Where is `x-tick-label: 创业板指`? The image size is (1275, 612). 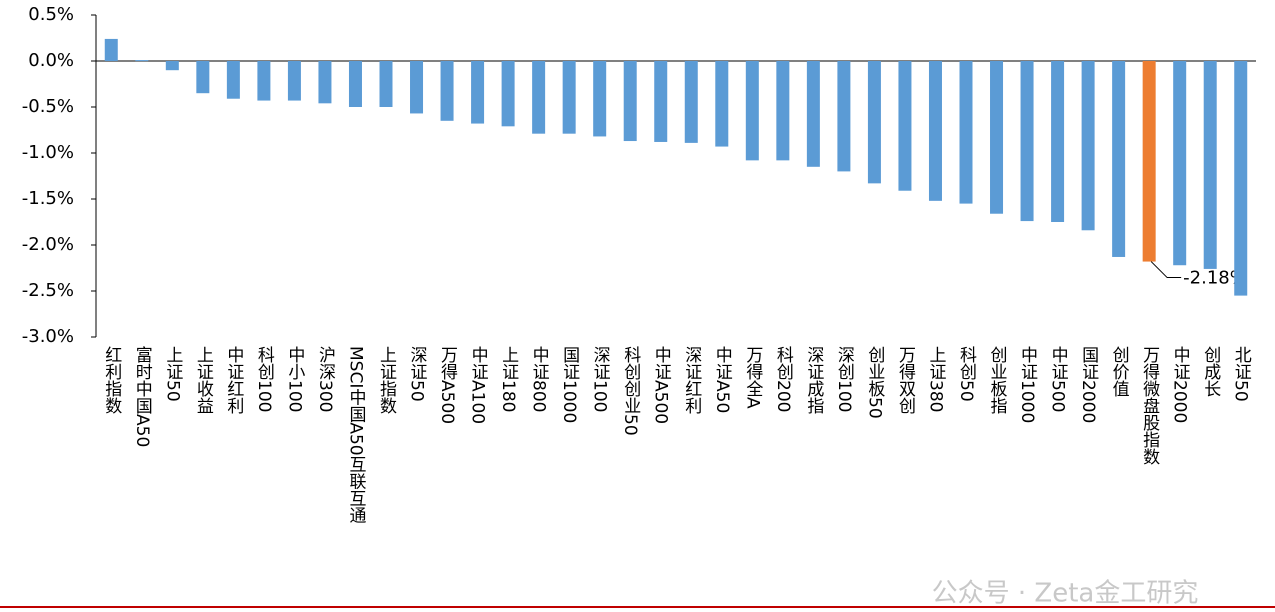
x-tick-label: 创业板指 is located at coordinates (997, 380).